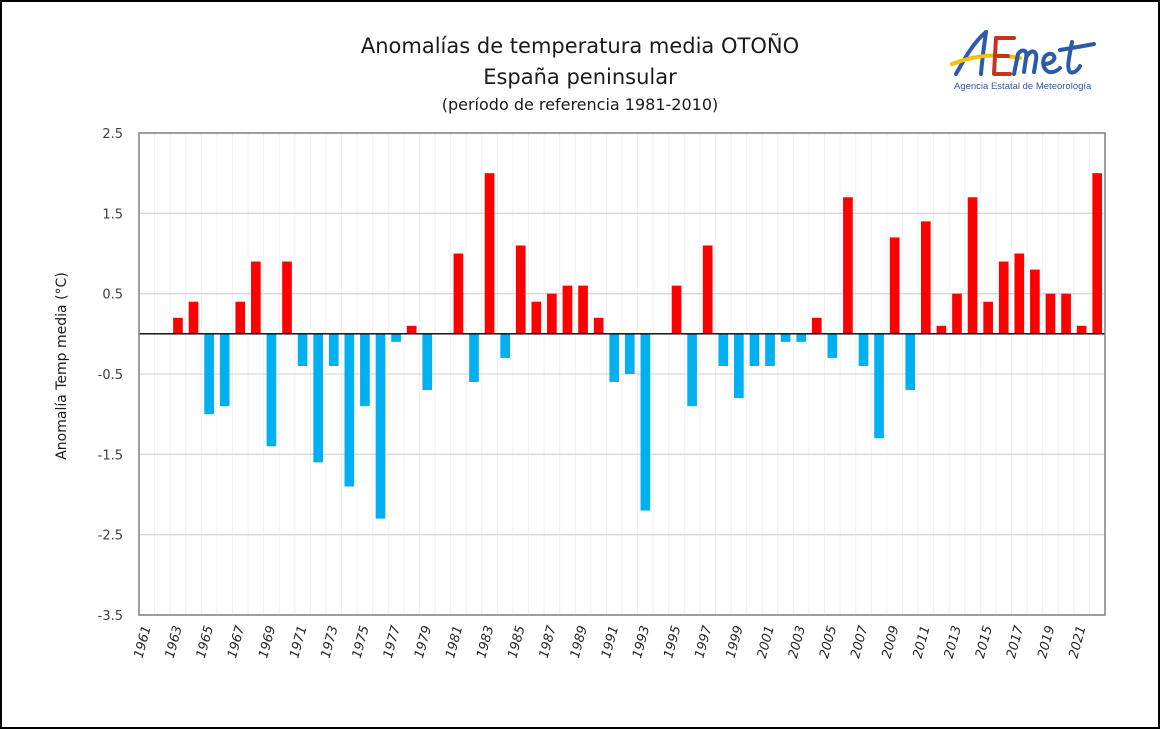  Describe the element at coordinates (1003, 297) in the screenshot. I see `bar-2016` at that location.